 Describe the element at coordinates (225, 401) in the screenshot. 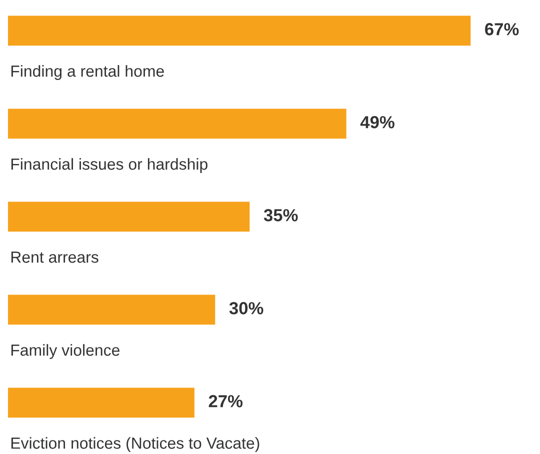

I see `data-label: 27%` at that location.